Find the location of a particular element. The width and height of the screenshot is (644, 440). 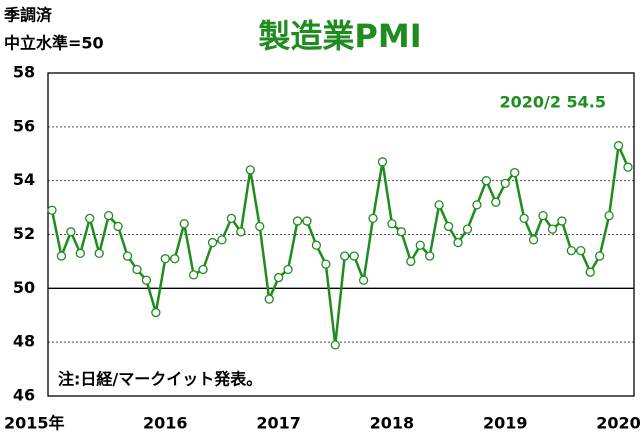

x-tick-label: 2018 is located at coordinates (392, 423).